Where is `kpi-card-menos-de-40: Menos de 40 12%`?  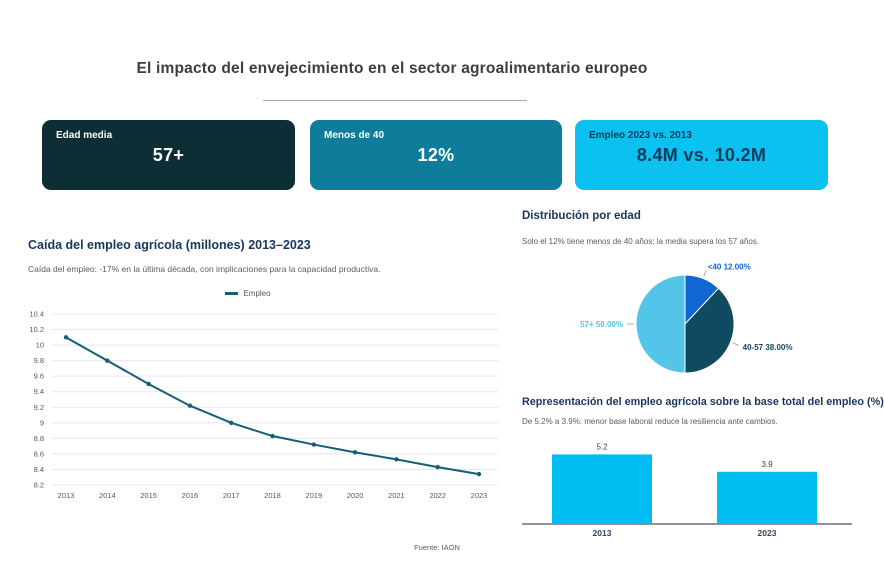 kpi-card-menos-de-40: Menos de 40 12% is located at coordinates (436, 155).